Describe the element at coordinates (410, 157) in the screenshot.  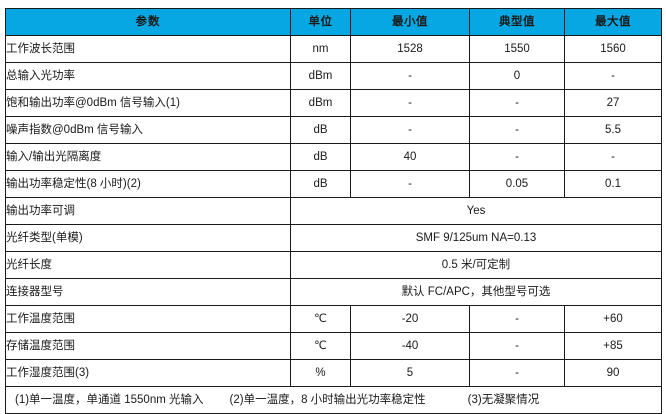
I see `row-min-value: 40` at that location.